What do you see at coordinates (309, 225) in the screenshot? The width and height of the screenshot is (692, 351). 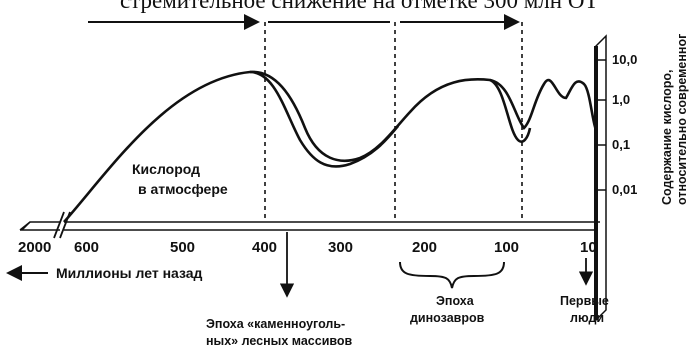 I see `time-axis-band` at bounding box center [309, 225].